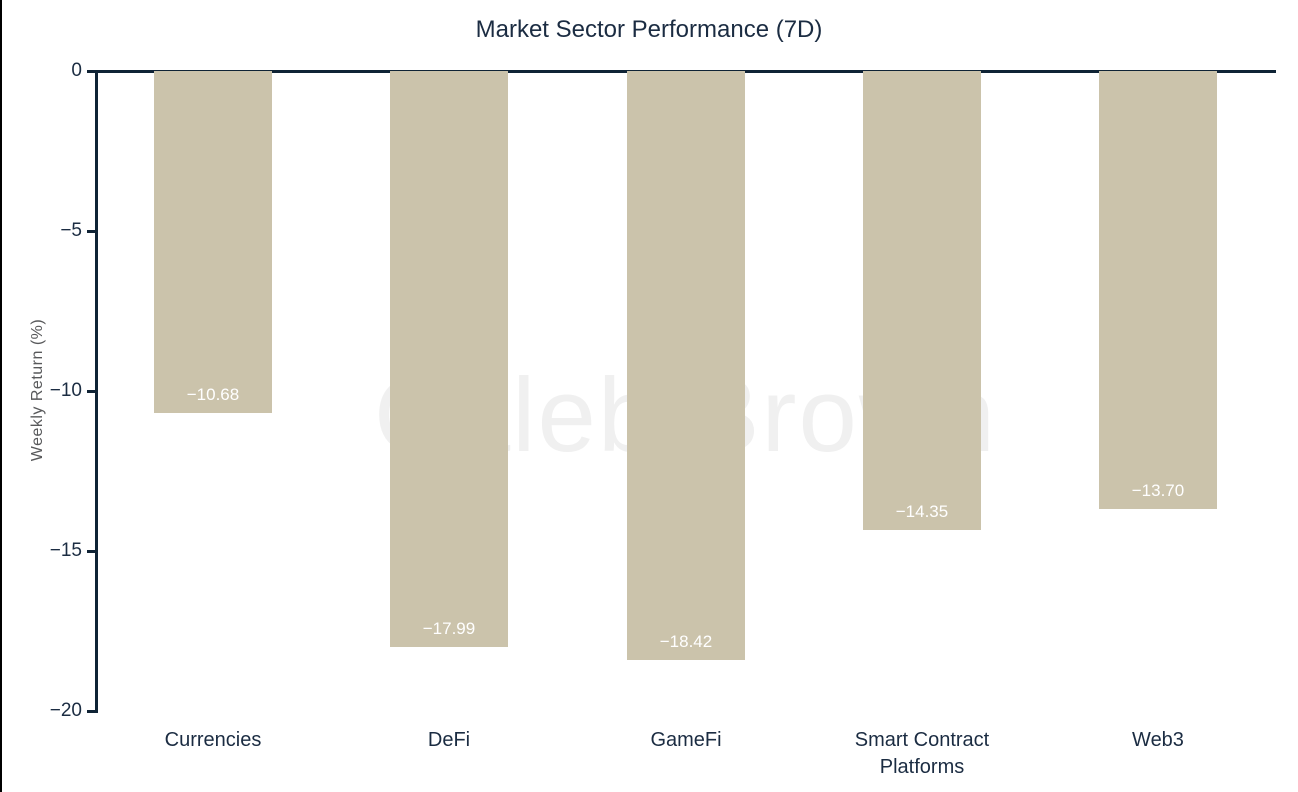 The height and width of the screenshot is (792, 1298). Describe the element at coordinates (71, 230) in the screenshot. I see `y-tick-label: −5` at that location.